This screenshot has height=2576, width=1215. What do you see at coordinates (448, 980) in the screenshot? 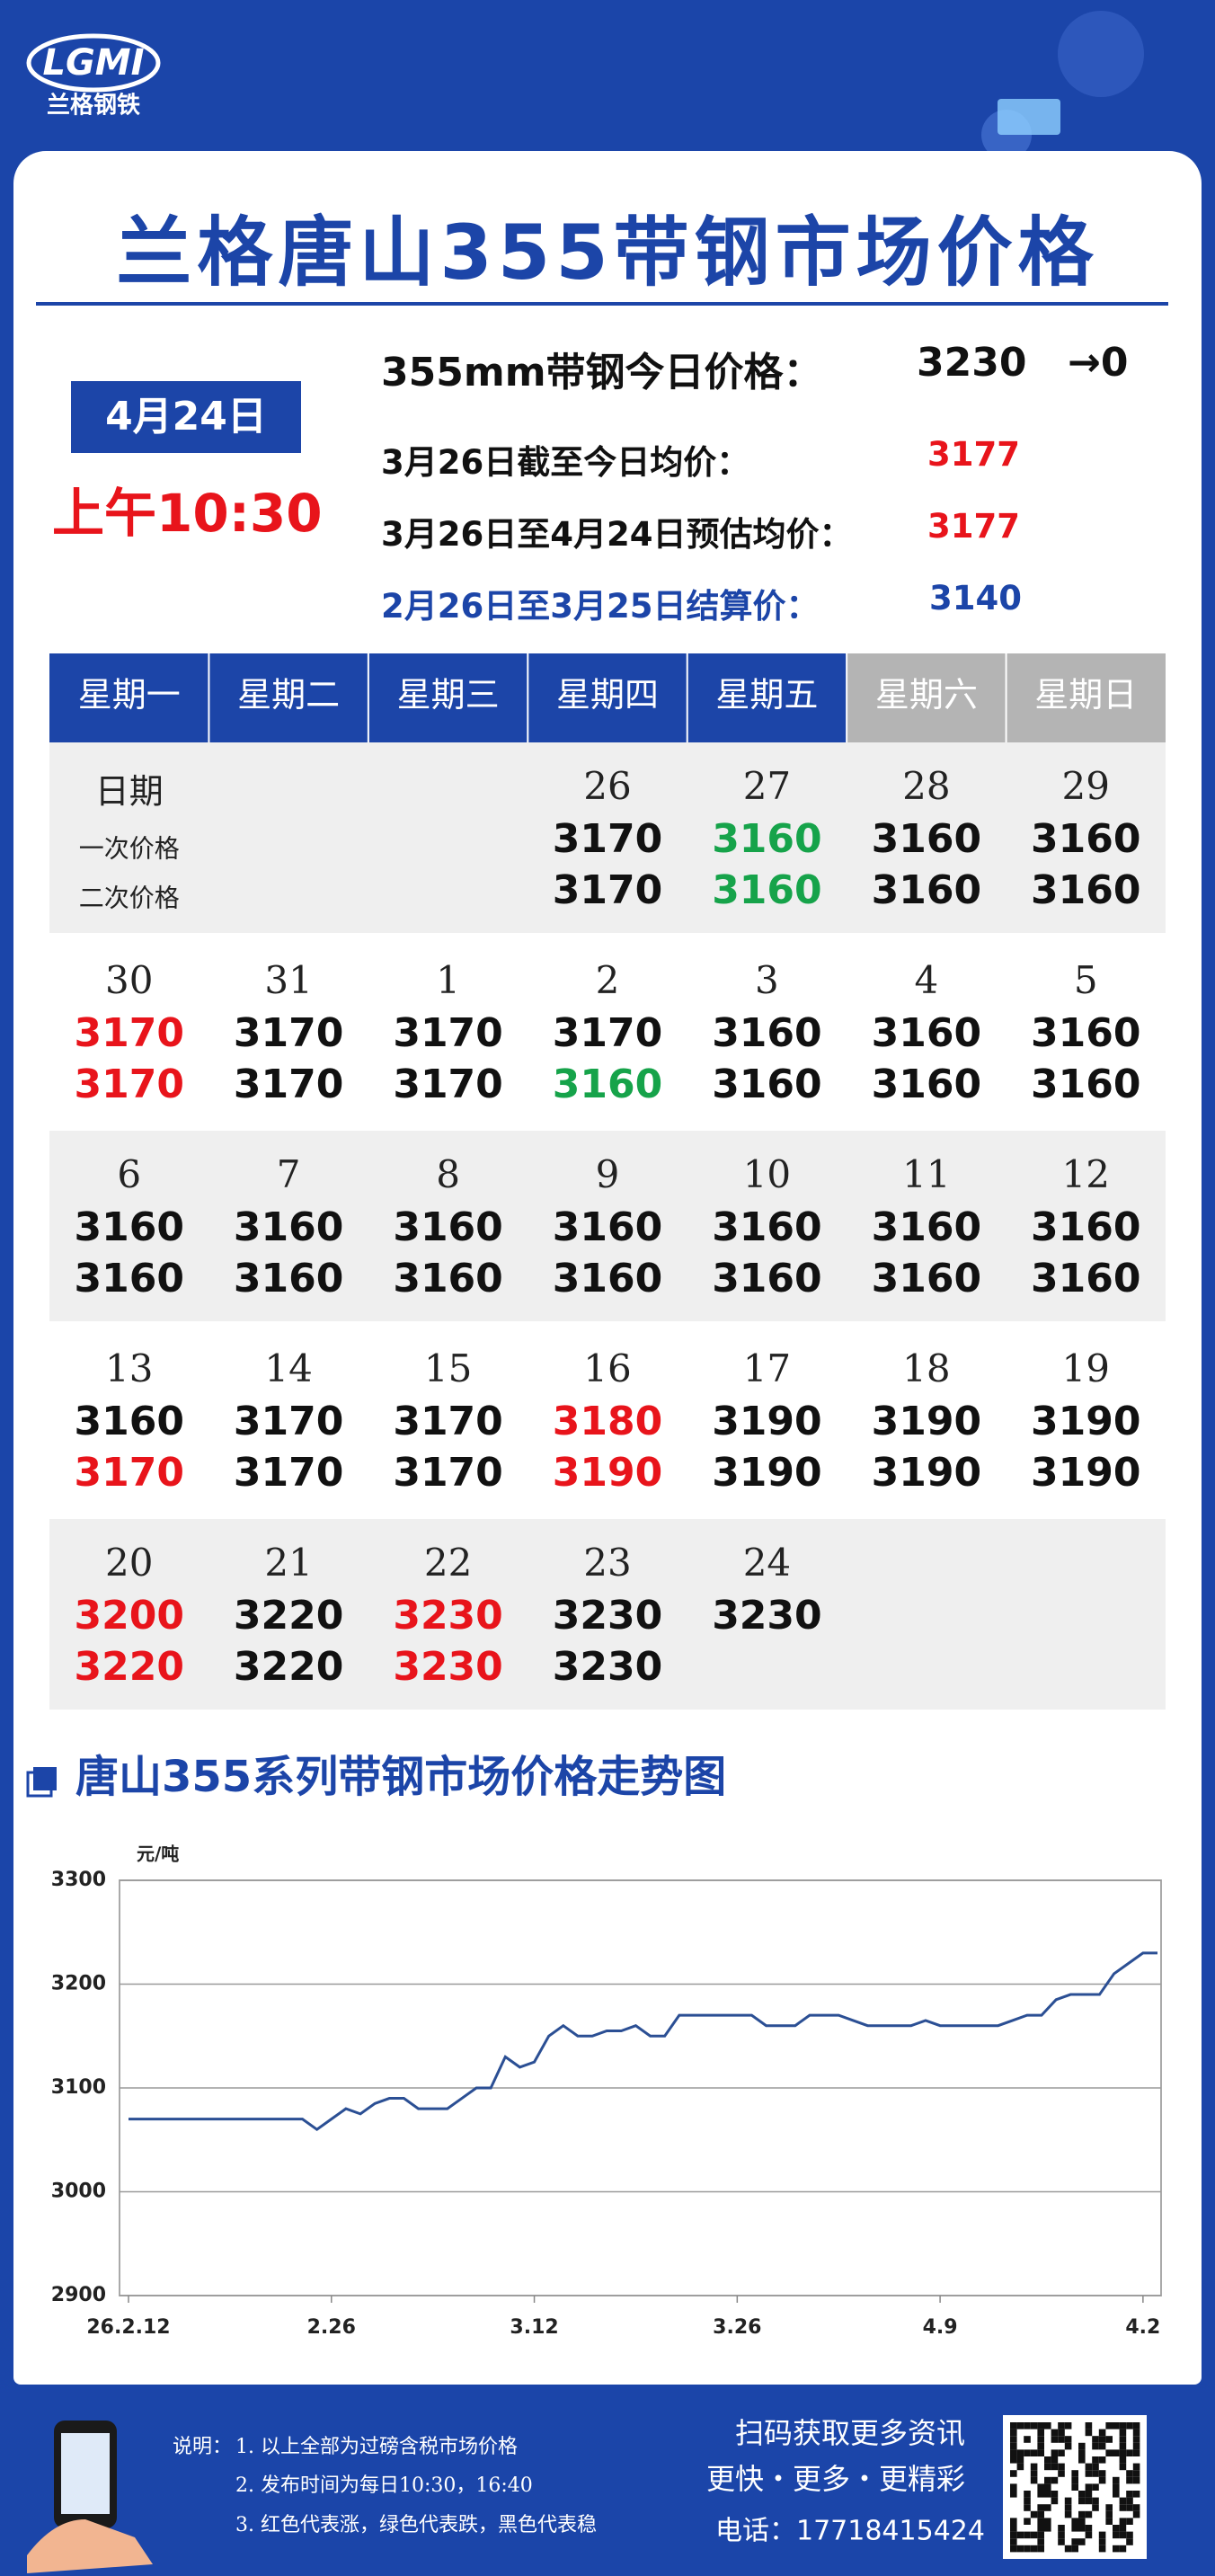
I see `day: 1` at bounding box center [448, 980].